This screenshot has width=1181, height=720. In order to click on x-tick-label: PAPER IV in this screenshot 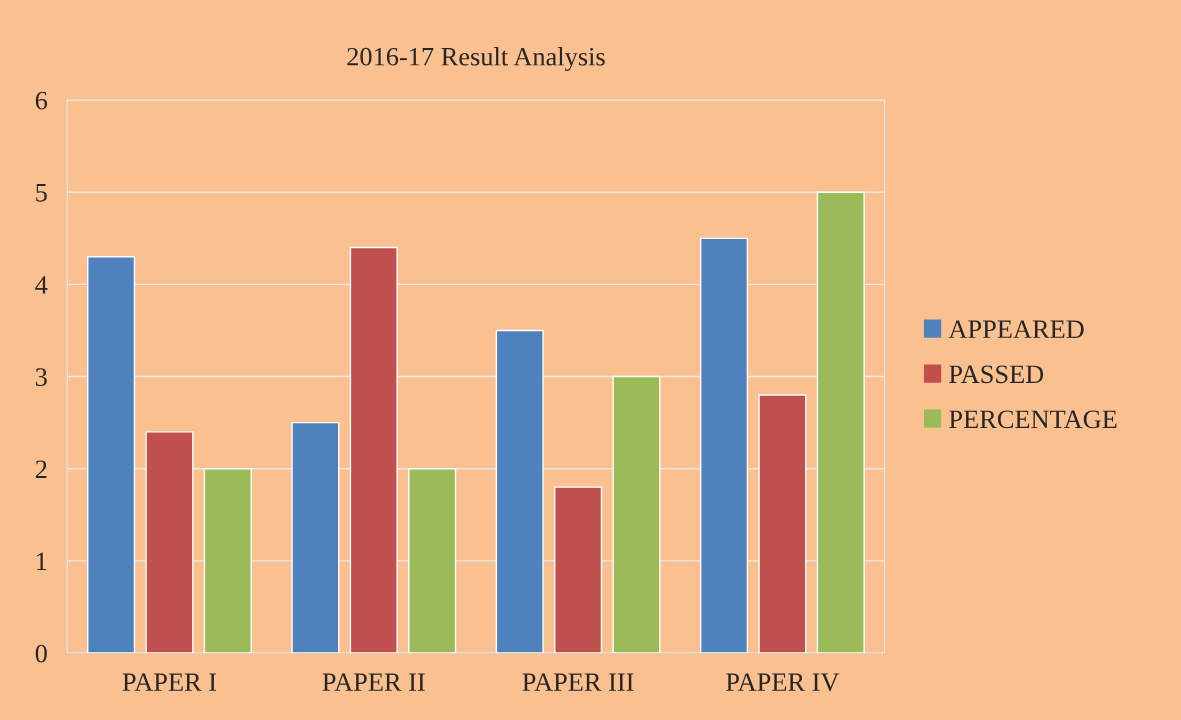, I will do `click(783, 682)`.